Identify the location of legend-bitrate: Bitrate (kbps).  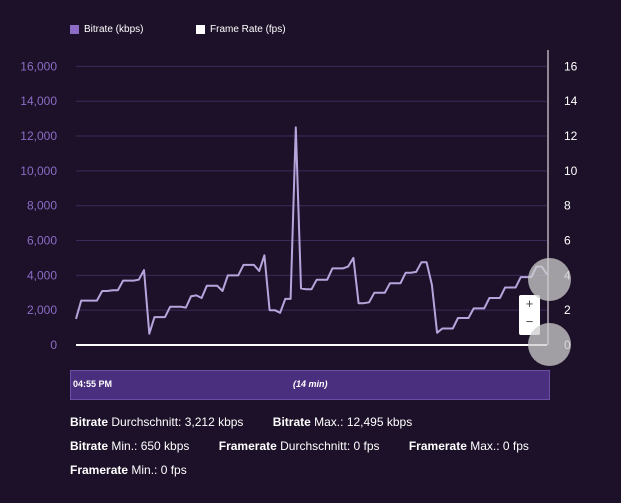
(106, 29).